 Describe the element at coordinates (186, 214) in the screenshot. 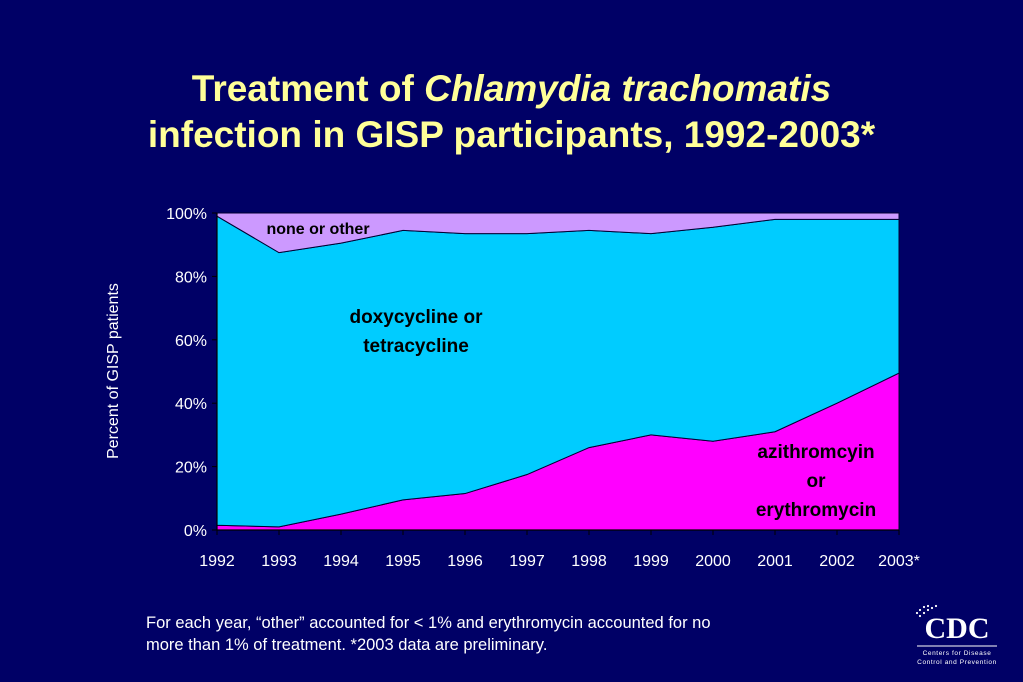

I see `y-tick-label: 100%` at that location.